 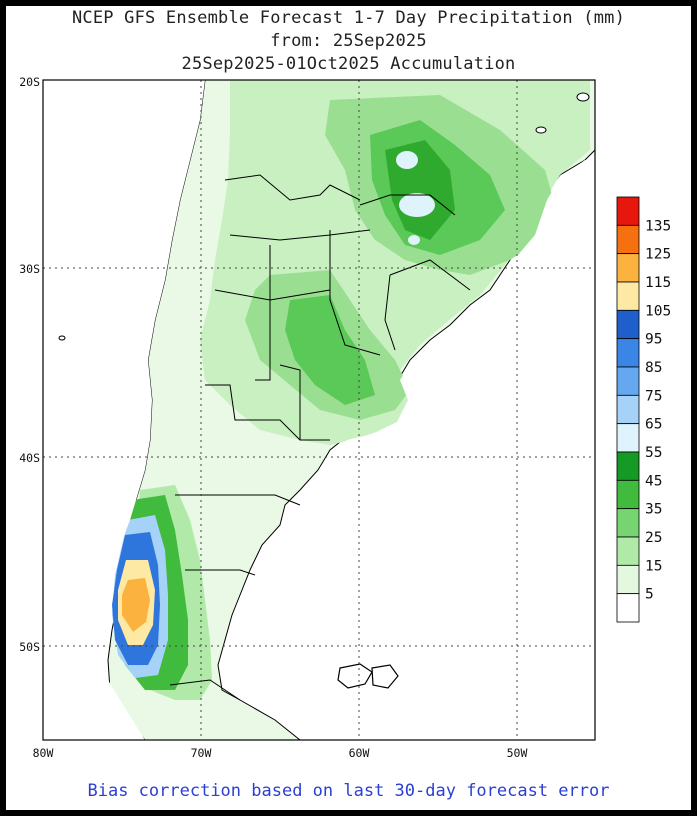 What do you see at coordinates (653, 340) in the screenshot?
I see `colorbar-label: 95` at bounding box center [653, 340].